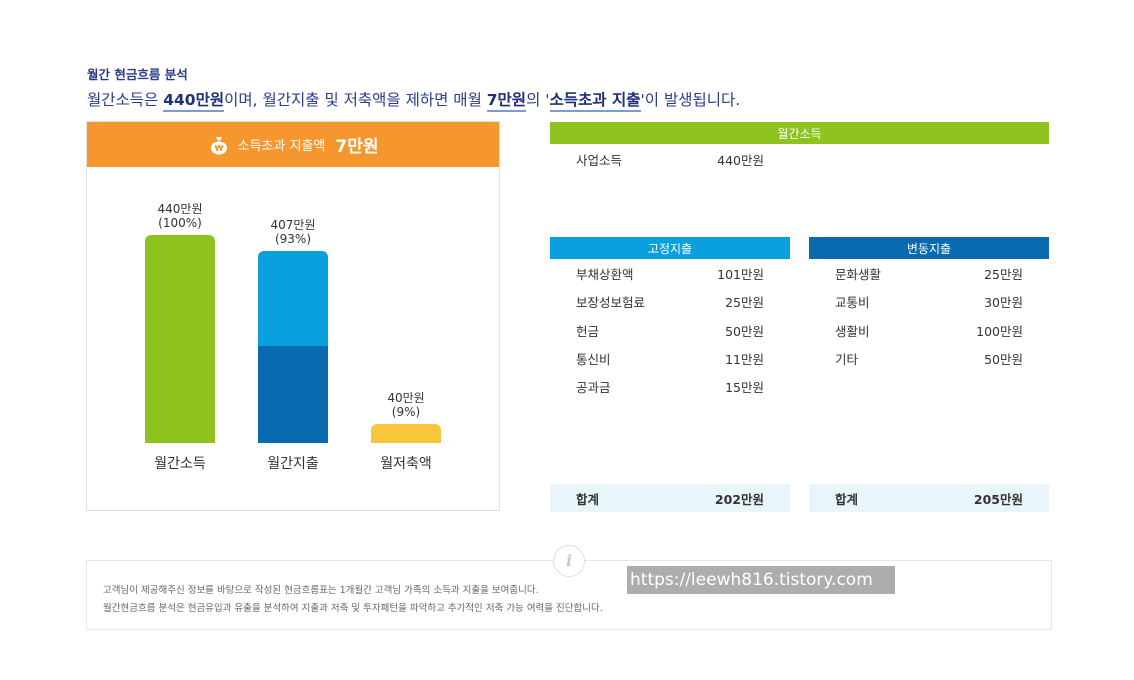 The height and width of the screenshot is (680, 1134). Describe the element at coordinates (406, 464) in the screenshot. I see `bar-category-label: 월저축액` at that location.